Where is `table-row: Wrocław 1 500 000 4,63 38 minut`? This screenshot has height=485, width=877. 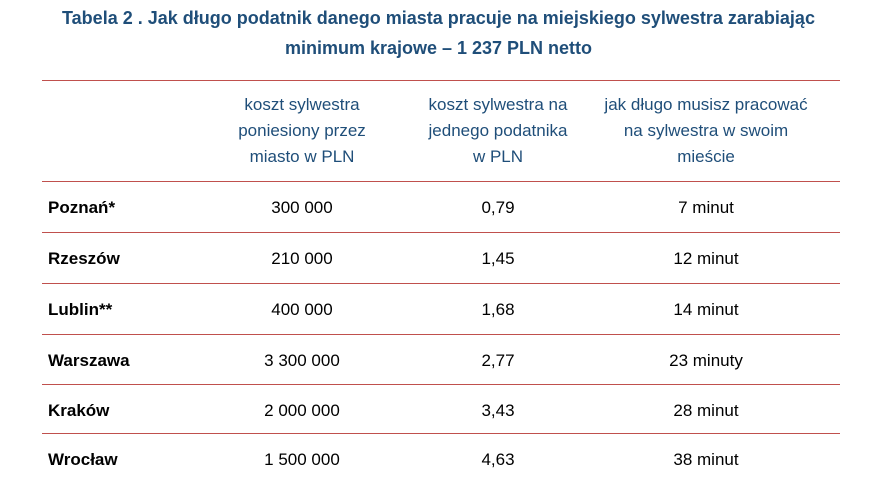
table-row: Wrocław 1 500 000 4,63 38 minut is located at coordinates (441, 459).